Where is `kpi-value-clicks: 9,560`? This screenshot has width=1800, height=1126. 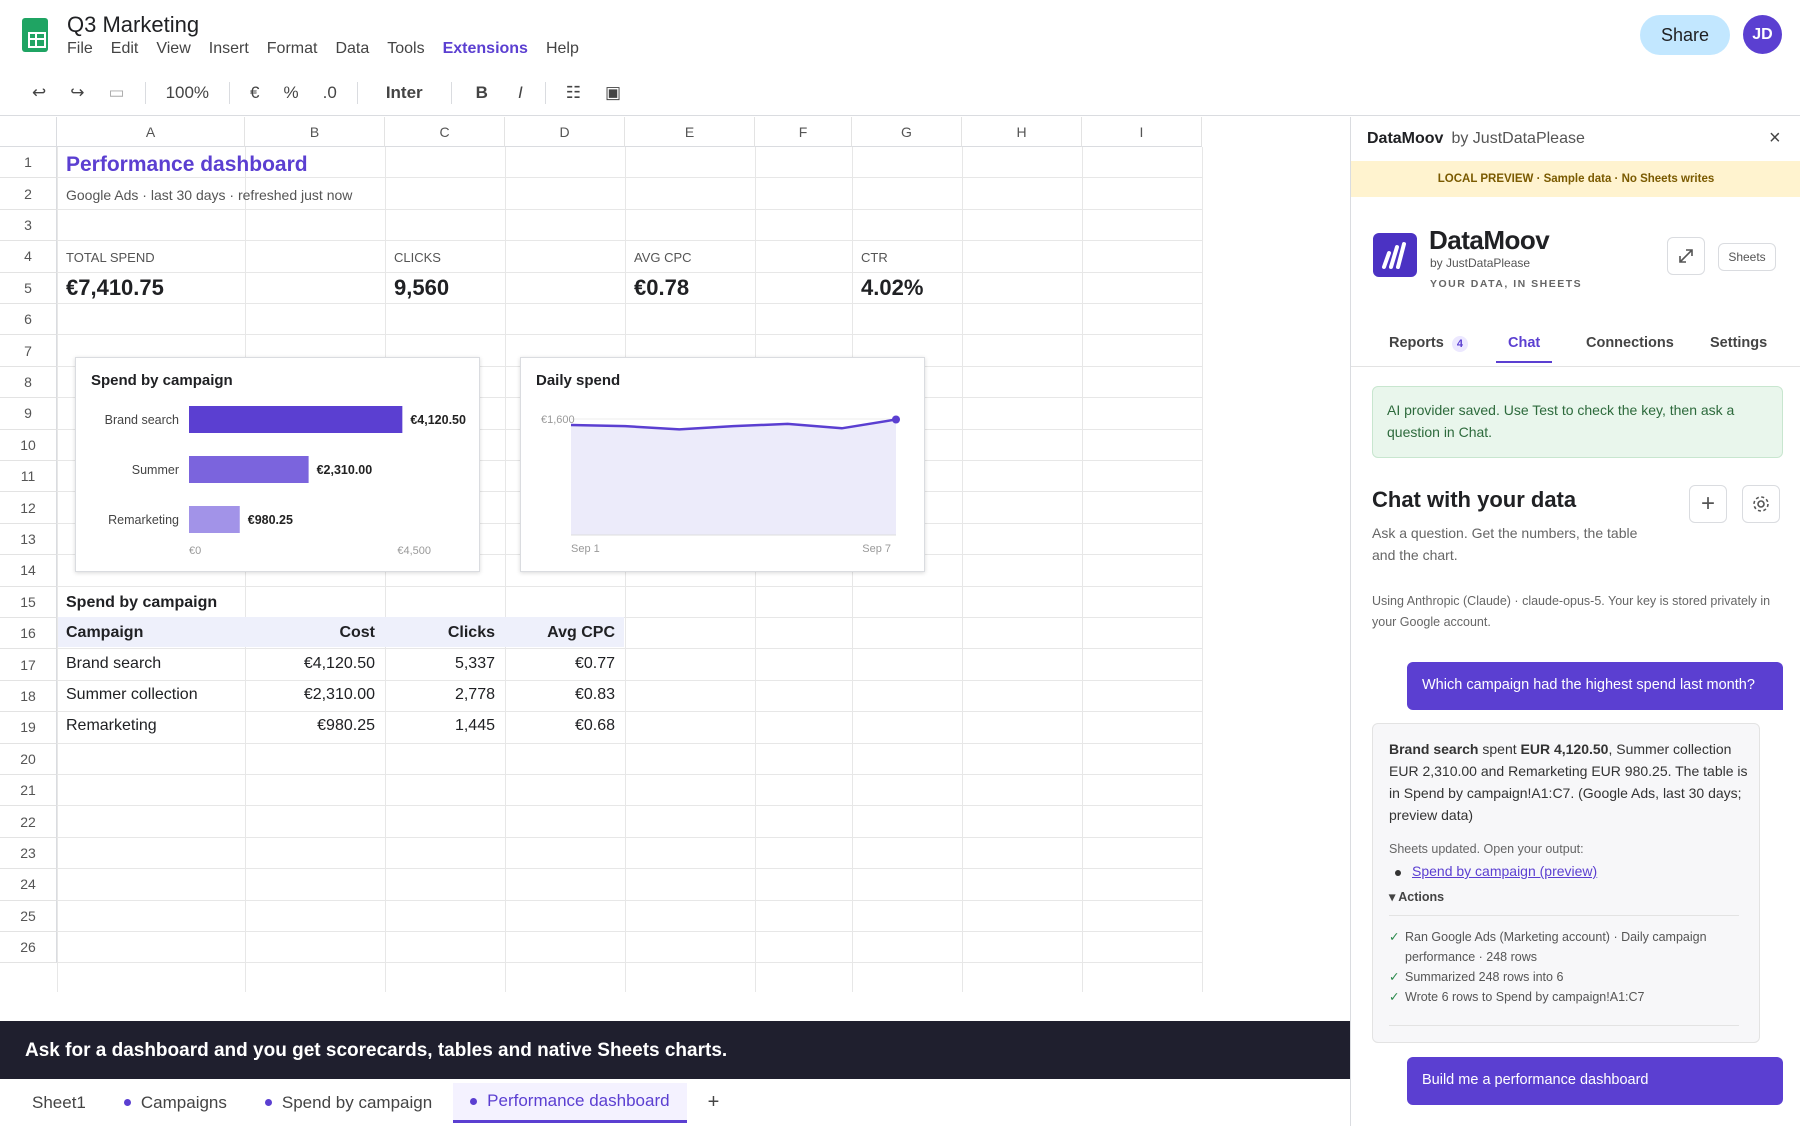
kpi-value-clicks: 9,560 is located at coordinates (422, 287).